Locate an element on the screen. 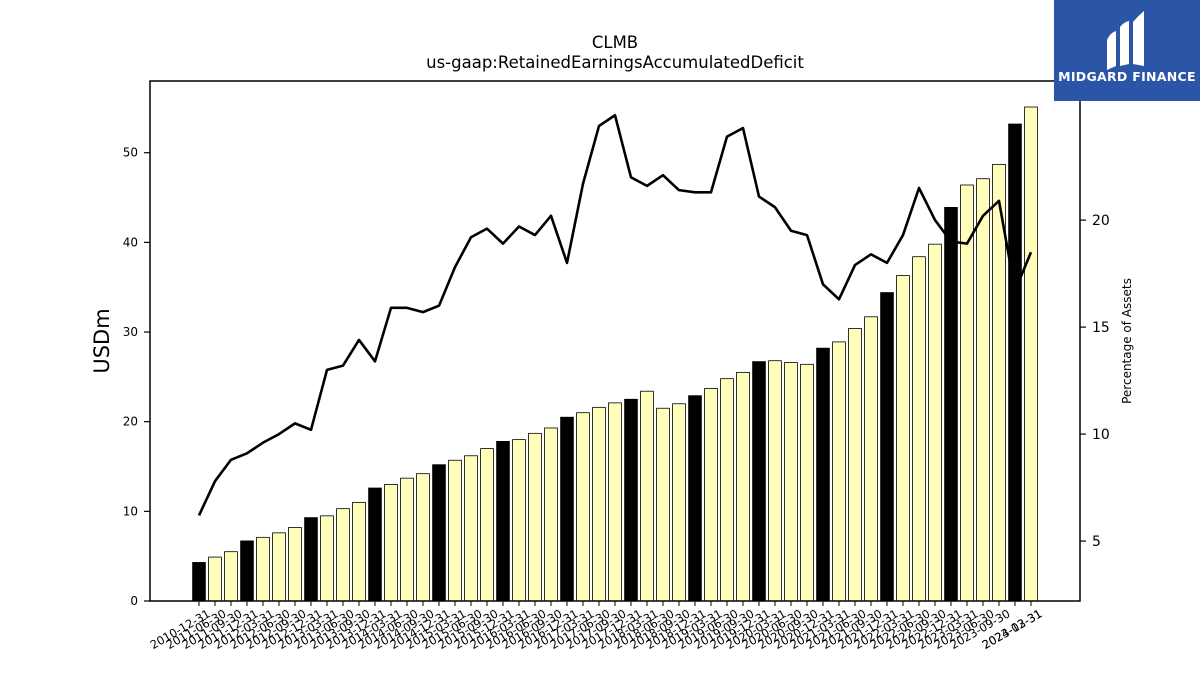 This screenshot has height=675, width=1200. right-tick-label-20: 20 is located at coordinates (1101, 221).